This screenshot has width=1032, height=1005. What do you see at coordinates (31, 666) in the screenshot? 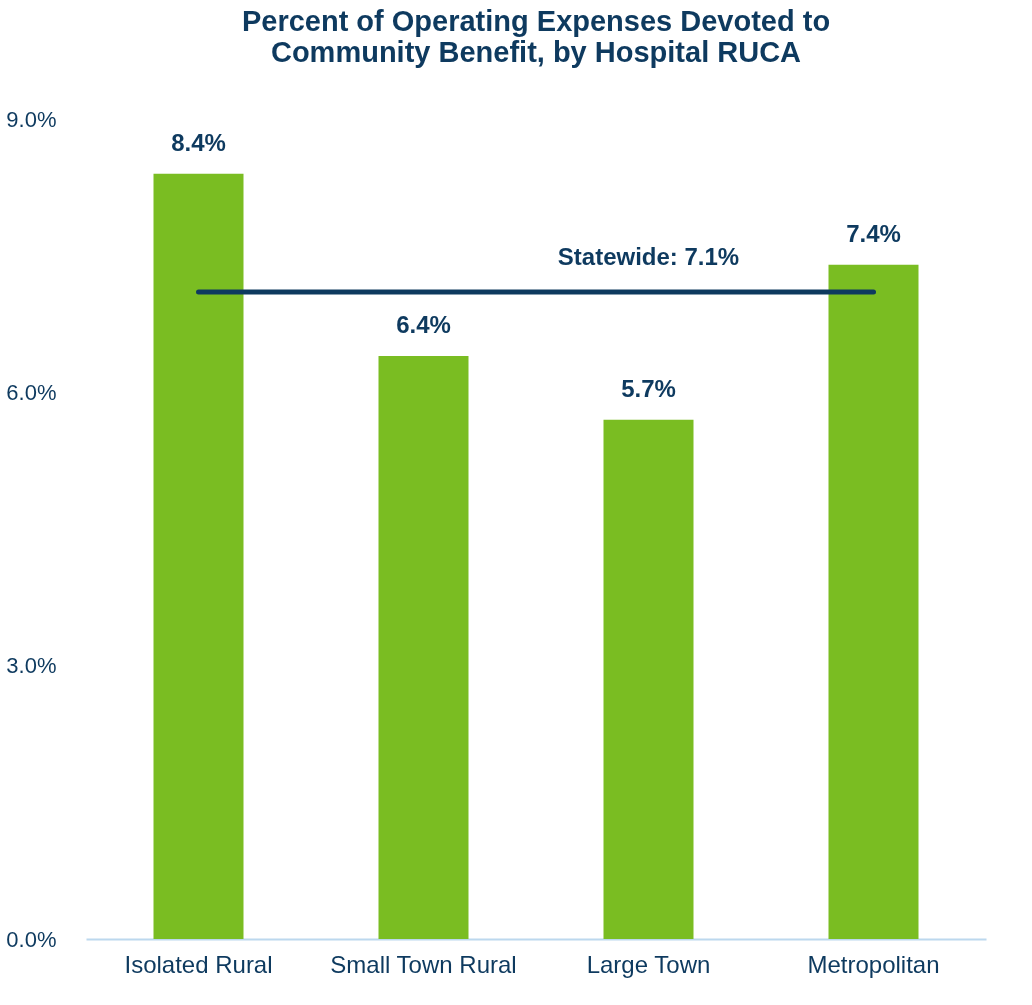
I see `y-tick-label: 3.0%` at bounding box center [31, 666].